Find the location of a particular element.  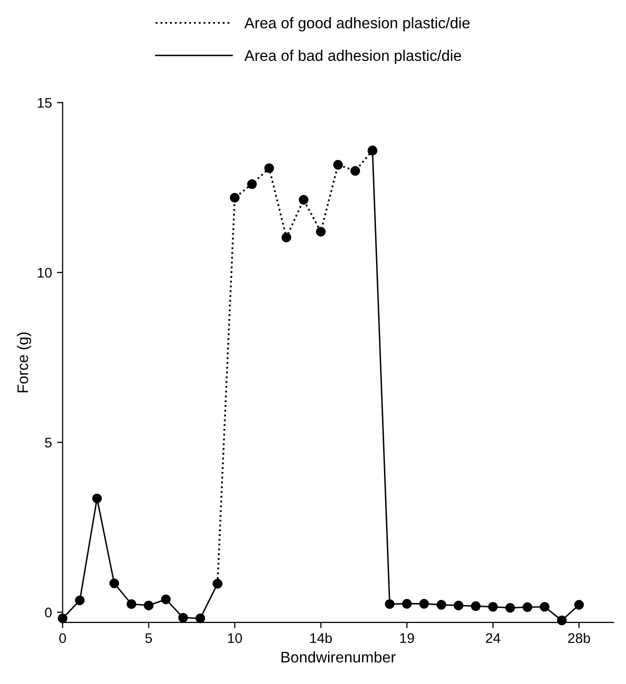

x-axis-title: Bondwirenumber is located at coordinates (339, 657).